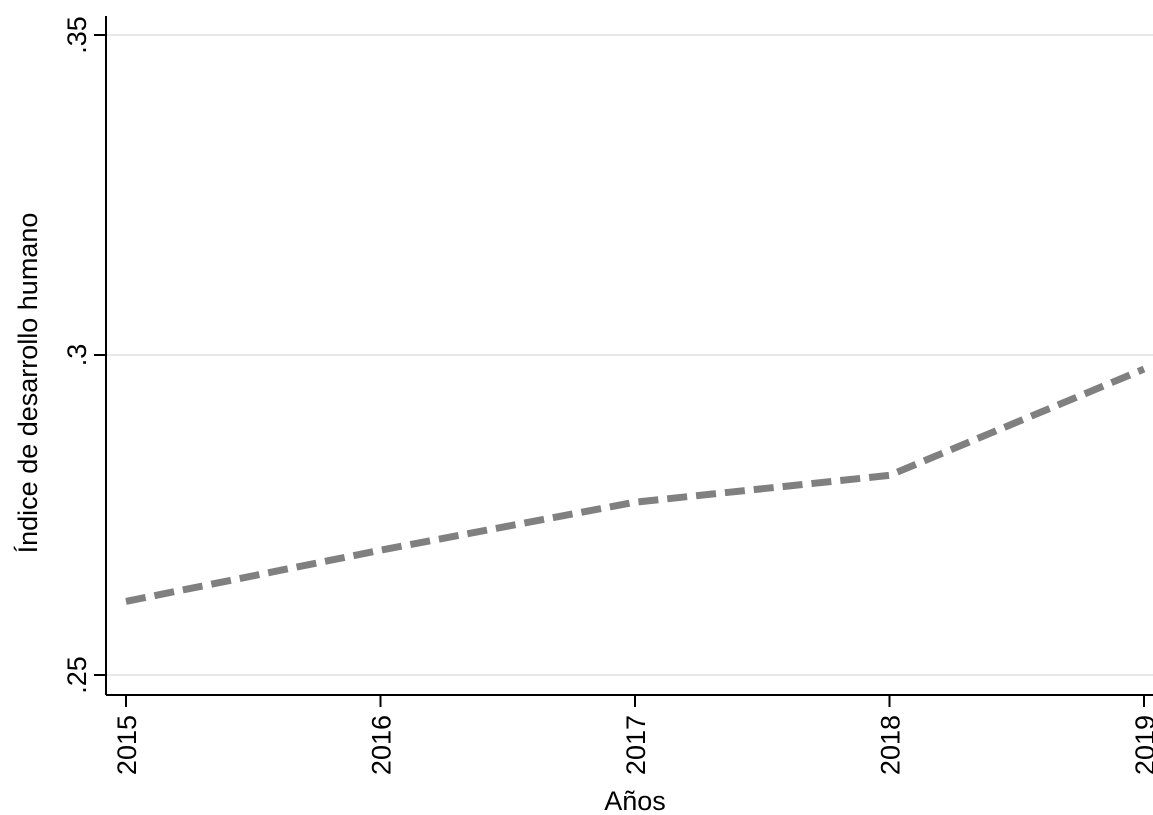  Describe the element at coordinates (1141, 745) in the screenshot. I see `x-tick-label: 2019` at that location.